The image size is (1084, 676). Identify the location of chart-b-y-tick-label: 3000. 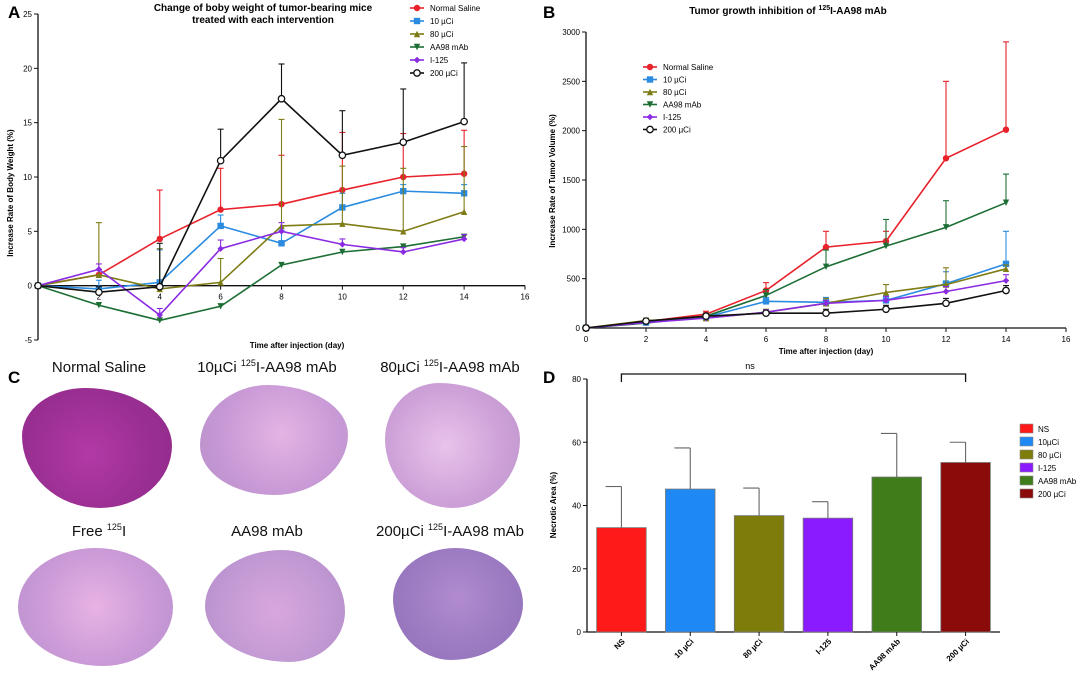
(571, 32).